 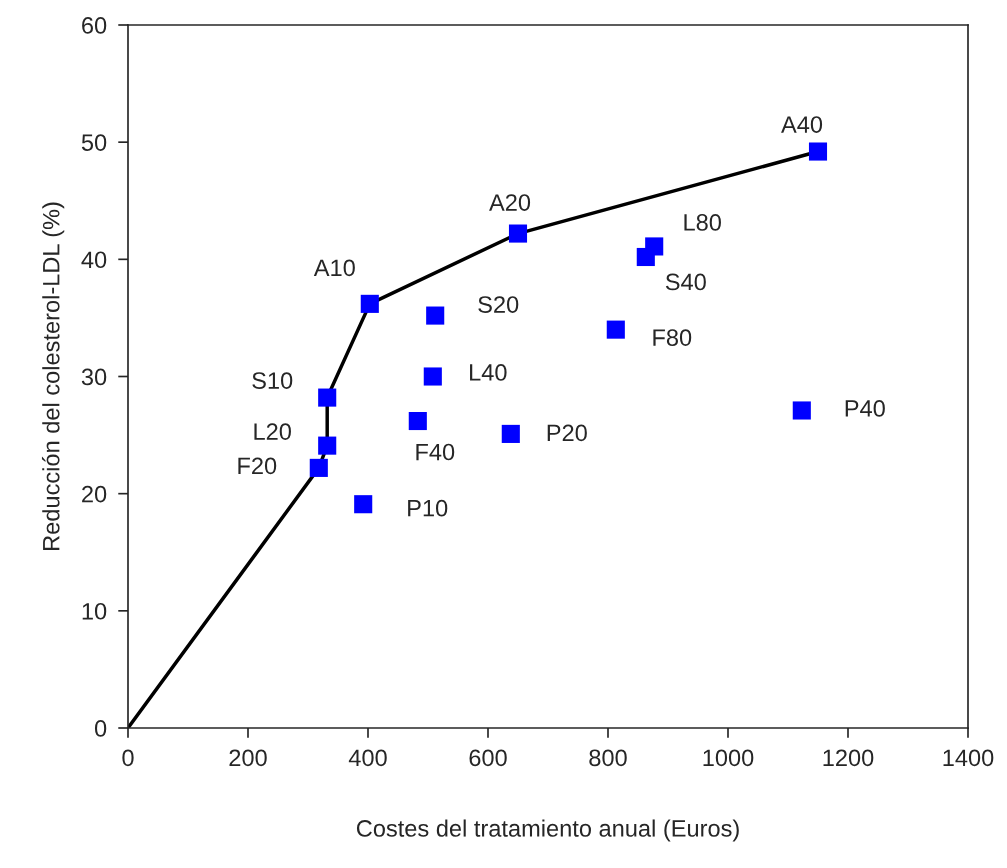 I want to click on annotation: A40, so click(x=802, y=124).